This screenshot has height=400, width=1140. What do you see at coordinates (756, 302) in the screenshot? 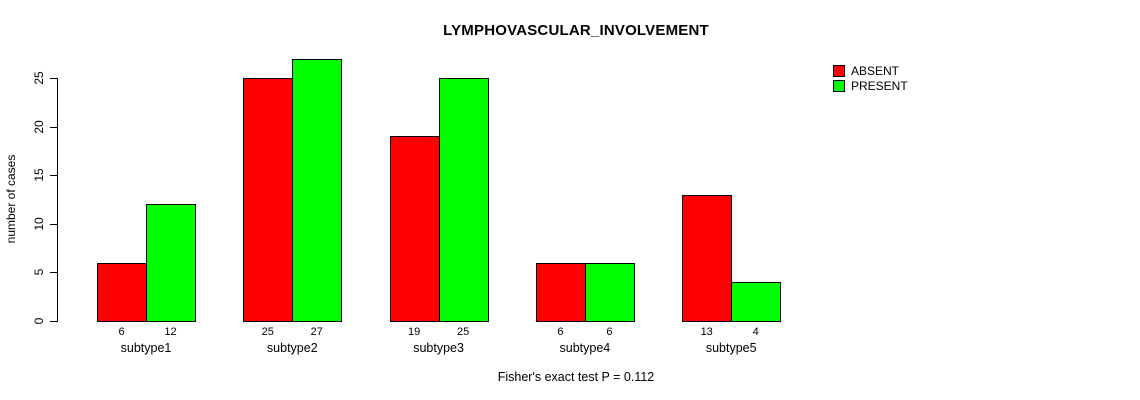
I see `bar-present-subtype5` at bounding box center [756, 302].